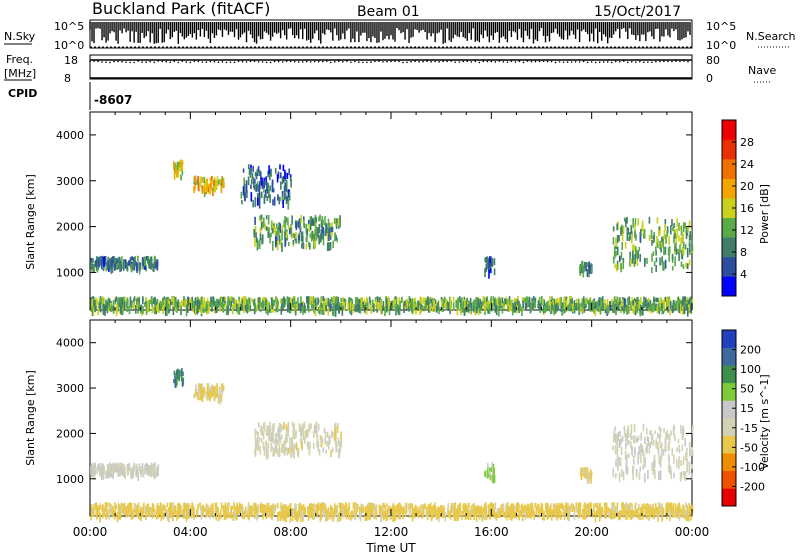 The width and height of the screenshot is (800, 554). Describe the element at coordinates (390, 33) in the screenshot. I see `nsky-trace` at that location.